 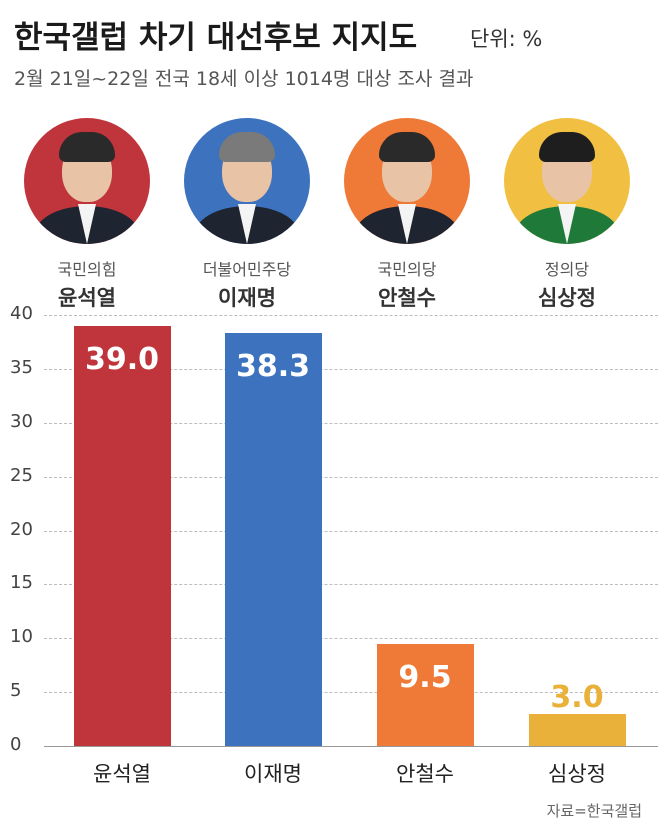 What do you see at coordinates (506, 39) in the screenshot?
I see `unit-label: 단위: %` at bounding box center [506, 39].